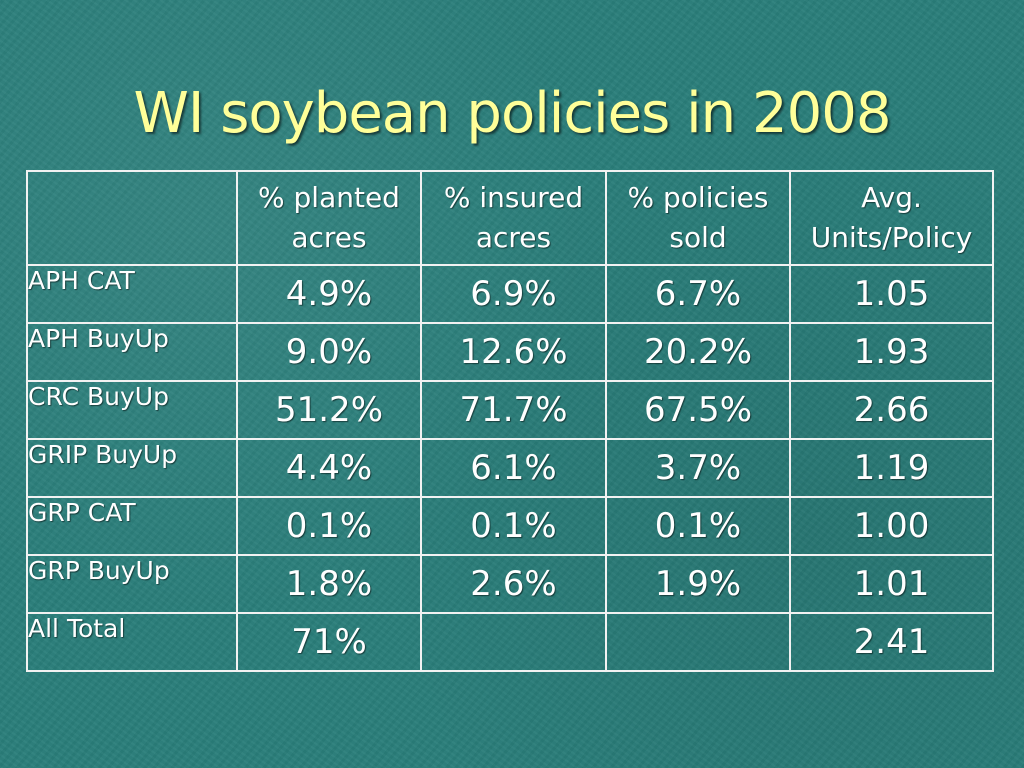 Image resolution: width=1024 pixels, height=768 pixels. I want to click on row-label: GRP BuyUp, so click(132, 584).